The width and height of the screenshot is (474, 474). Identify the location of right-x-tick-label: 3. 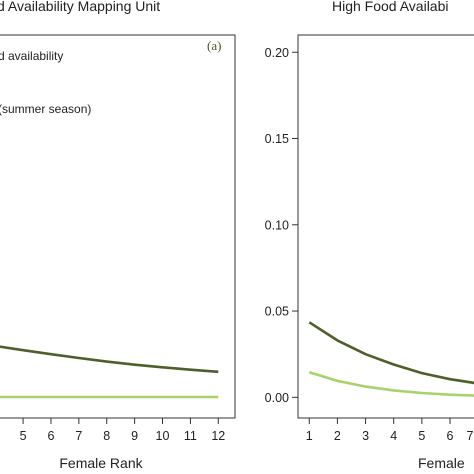
(365, 436).